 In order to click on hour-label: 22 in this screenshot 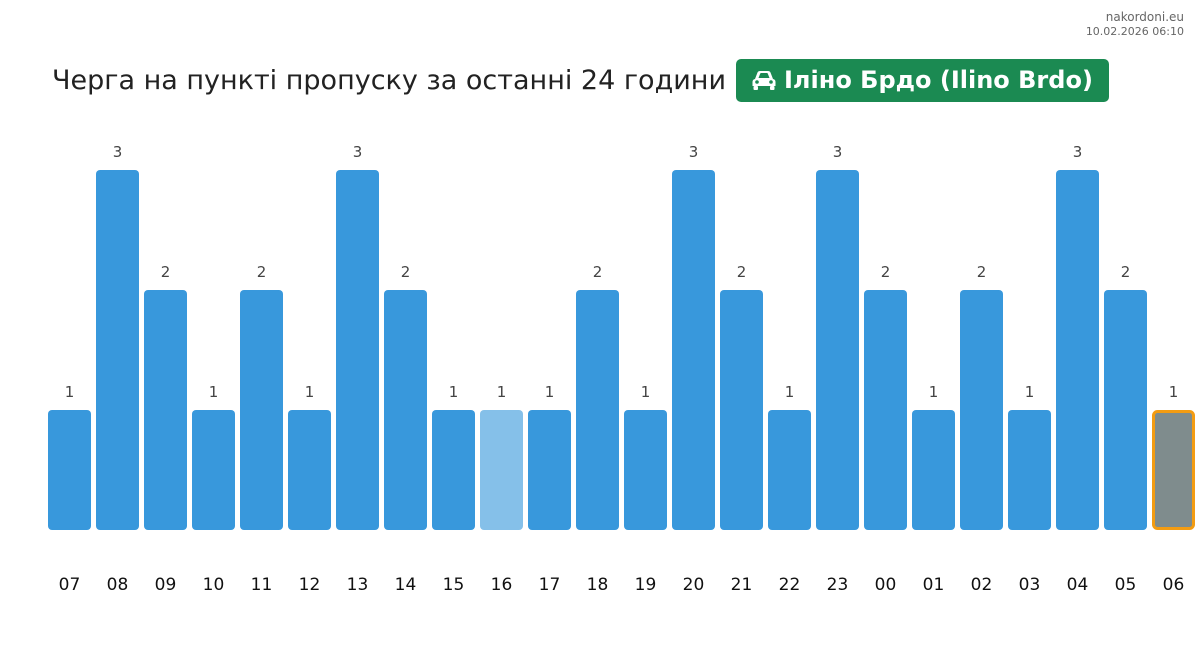, I will do `click(790, 585)`.